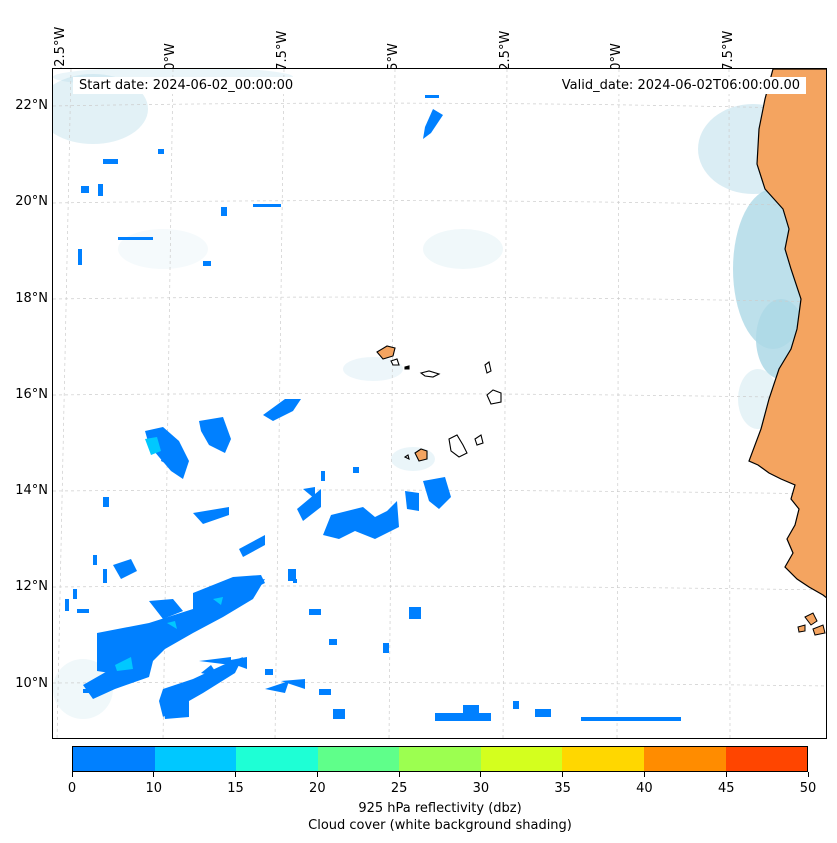 The width and height of the screenshot is (837, 843). What do you see at coordinates (562, 788) in the screenshot?
I see `colorbar-tick-label: 35` at bounding box center [562, 788].